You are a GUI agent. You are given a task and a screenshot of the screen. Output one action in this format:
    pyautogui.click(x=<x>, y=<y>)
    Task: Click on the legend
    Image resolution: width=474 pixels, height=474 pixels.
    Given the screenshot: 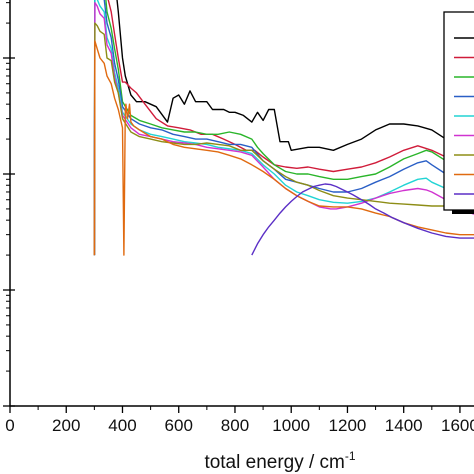 What is the action you would take?
    pyautogui.click(x=458, y=112)
    